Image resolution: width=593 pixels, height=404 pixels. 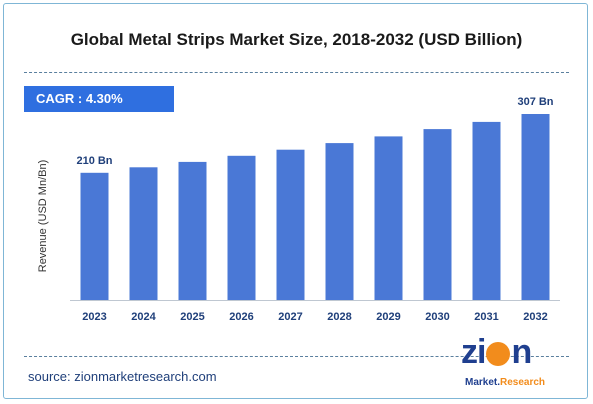 I want to click on data-label: 210 Bn, so click(x=94, y=161).